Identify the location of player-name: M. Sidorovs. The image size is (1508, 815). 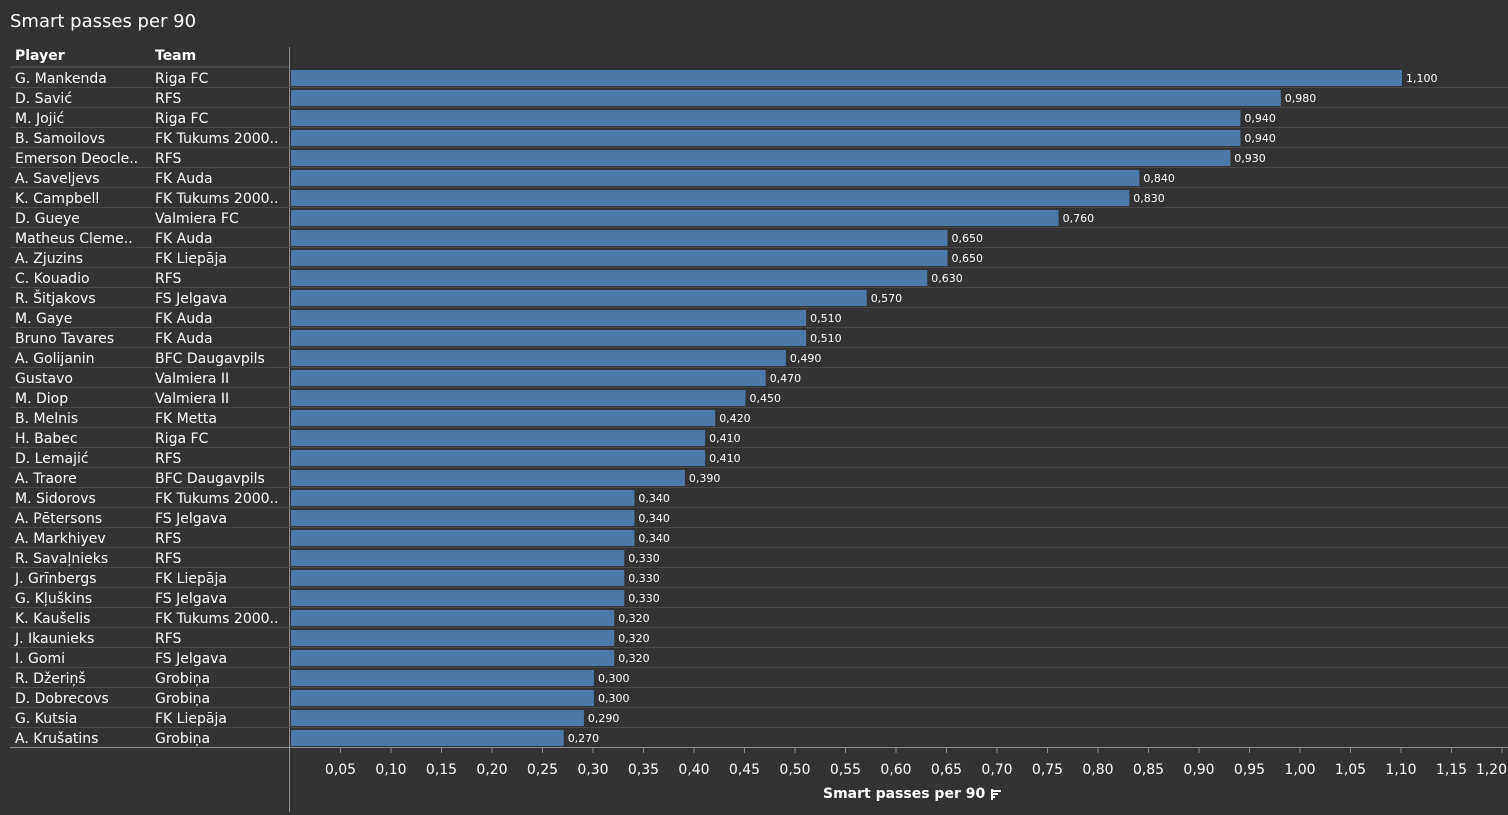
(55, 499).